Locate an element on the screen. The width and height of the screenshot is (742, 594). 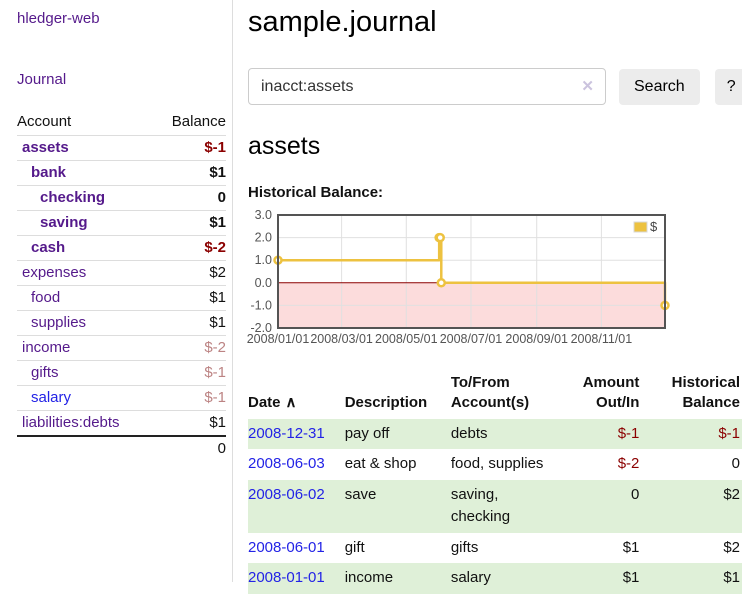
sort-ascending-icon: ∧ is located at coordinates (291, 403).